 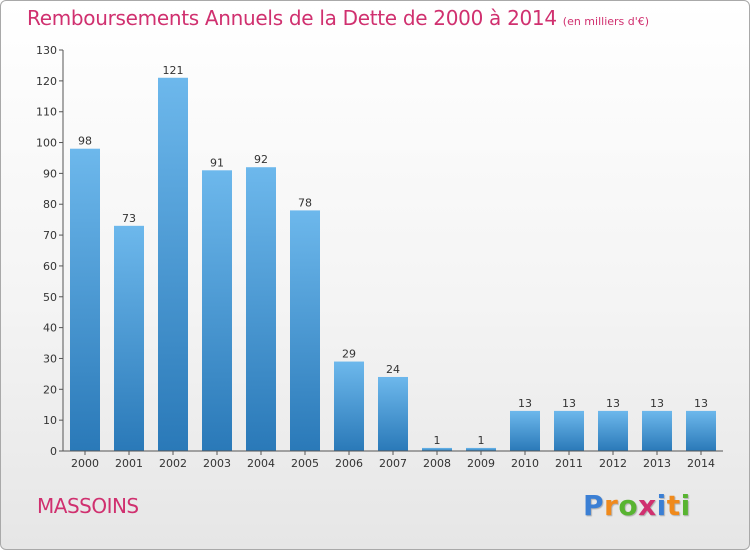 What do you see at coordinates (50, 420) in the screenshot?
I see `y-tick-label: 10` at bounding box center [50, 420].